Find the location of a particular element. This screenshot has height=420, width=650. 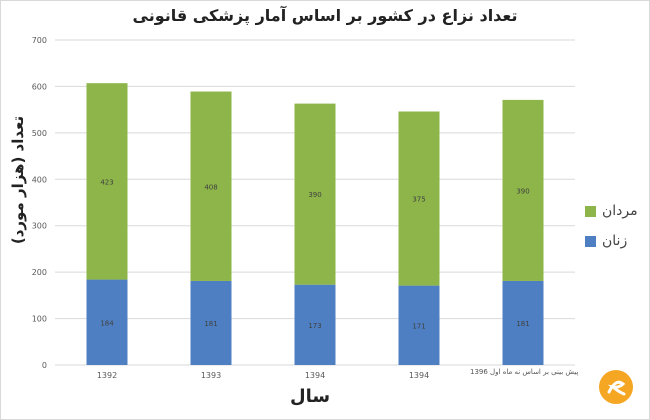

legend-swatch-men is located at coordinates (590, 211).